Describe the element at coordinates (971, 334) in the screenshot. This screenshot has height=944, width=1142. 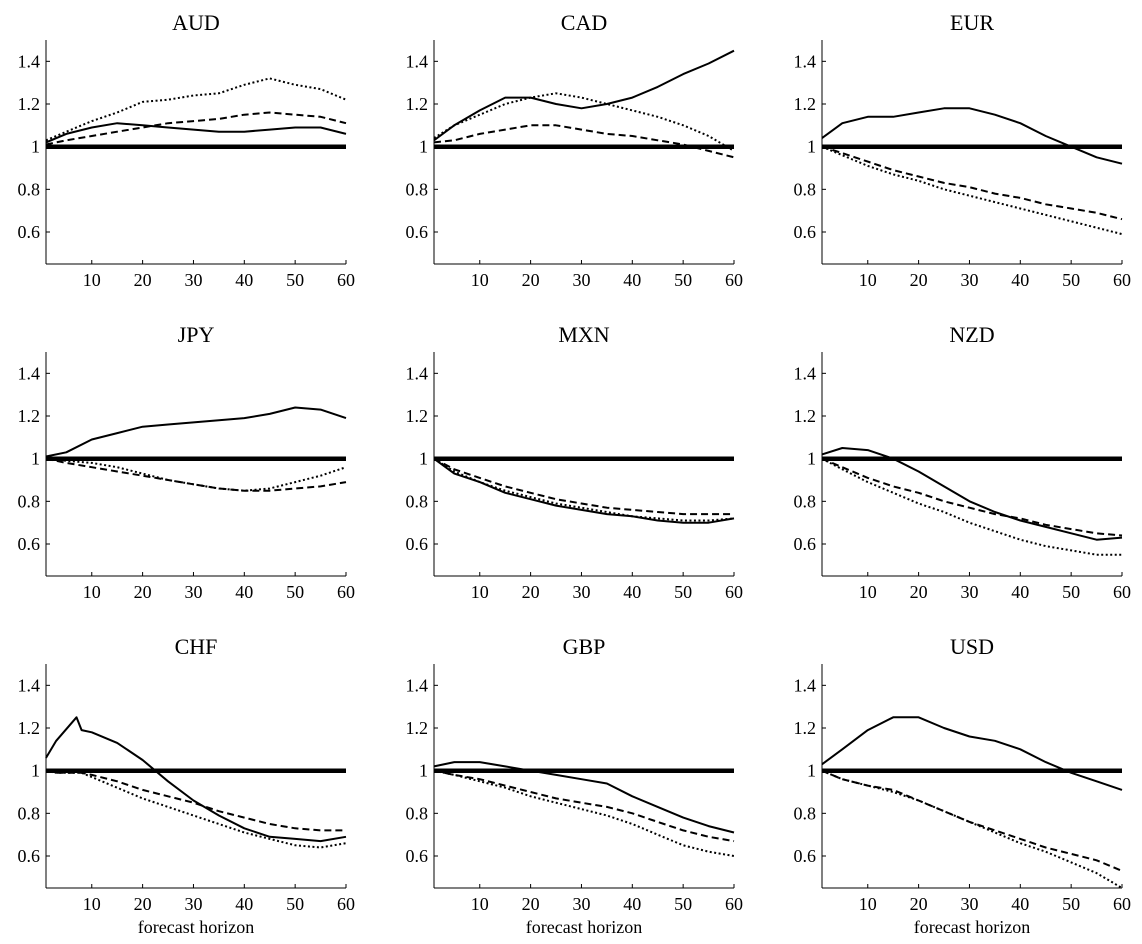
I see `panel-title: NZD` at that location.